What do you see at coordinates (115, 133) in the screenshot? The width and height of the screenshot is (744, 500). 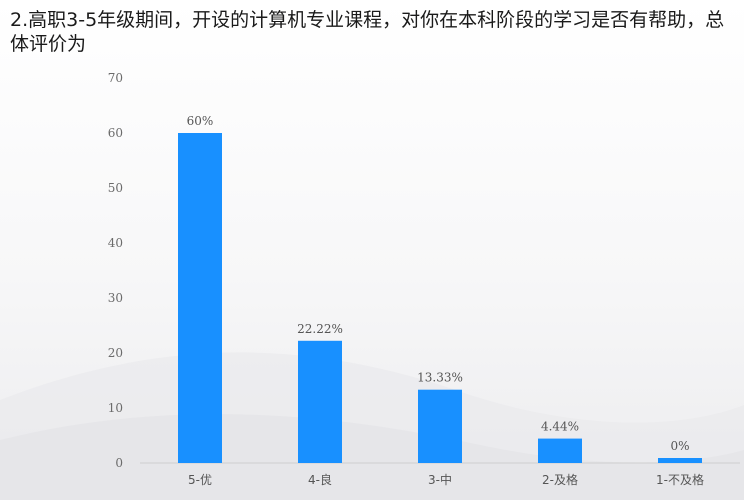 I see `y-tick-label: 60` at bounding box center [115, 133].